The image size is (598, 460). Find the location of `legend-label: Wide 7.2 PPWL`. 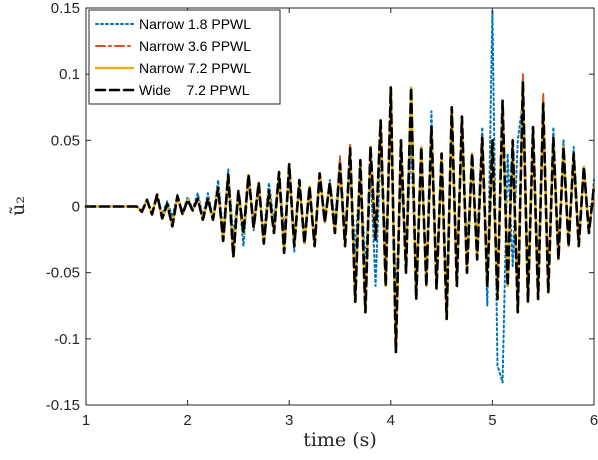

legend-label: Wide 7.2 PPWL is located at coordinates (194, 90).